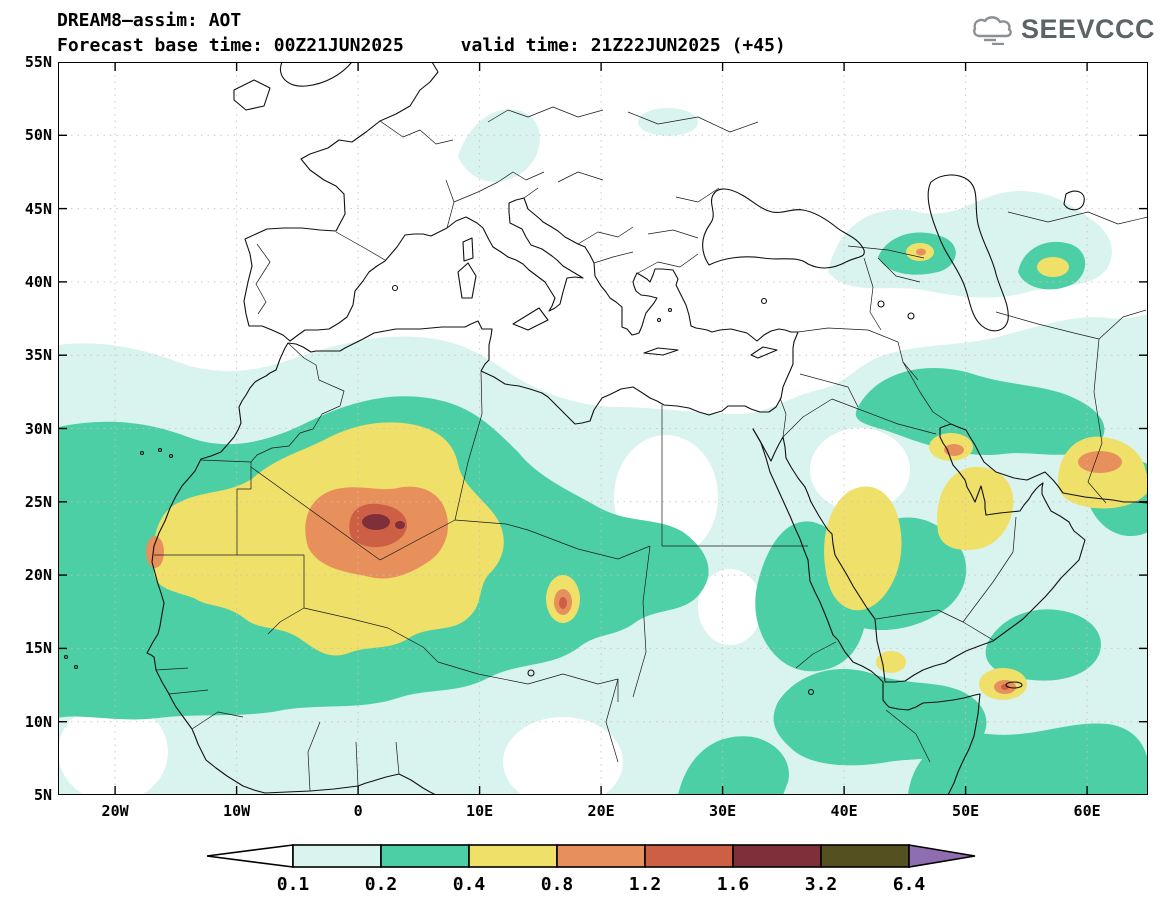 The width and height of the screenshot is (1165, 905). What do you see at coordinates (531, 673) in the screenshot?
I see `lake-chad` at bounding box center [531, 673].